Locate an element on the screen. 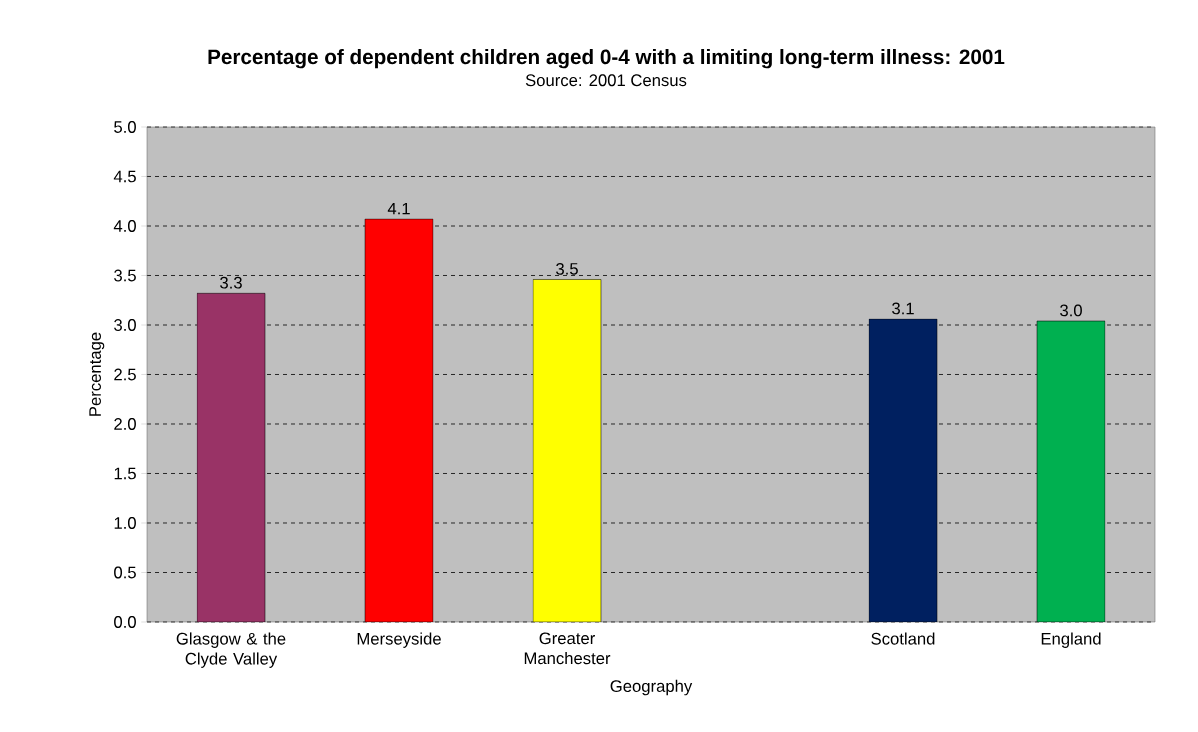 This screenshot has height=732, width=1198. data-label: 3.0 is located at coordinates (1071, 310).